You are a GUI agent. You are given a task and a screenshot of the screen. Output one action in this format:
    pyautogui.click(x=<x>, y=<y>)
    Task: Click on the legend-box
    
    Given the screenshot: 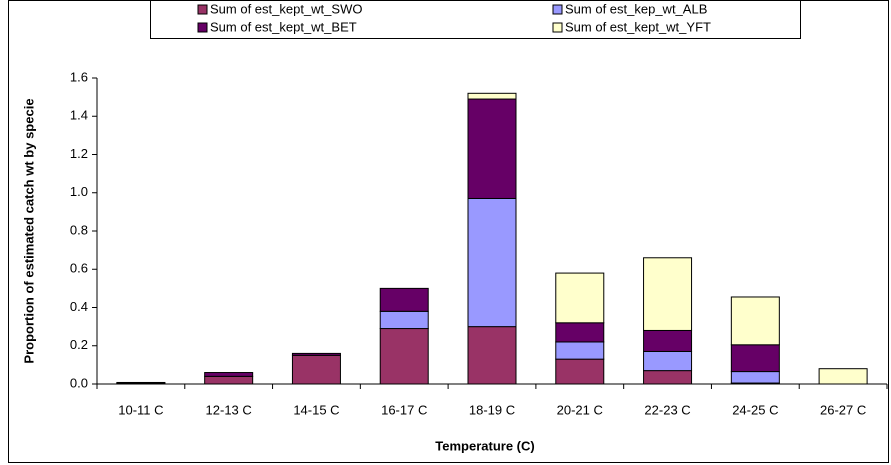 What is the action you would take?
    pyautogui.click(x=475, y=19)
    